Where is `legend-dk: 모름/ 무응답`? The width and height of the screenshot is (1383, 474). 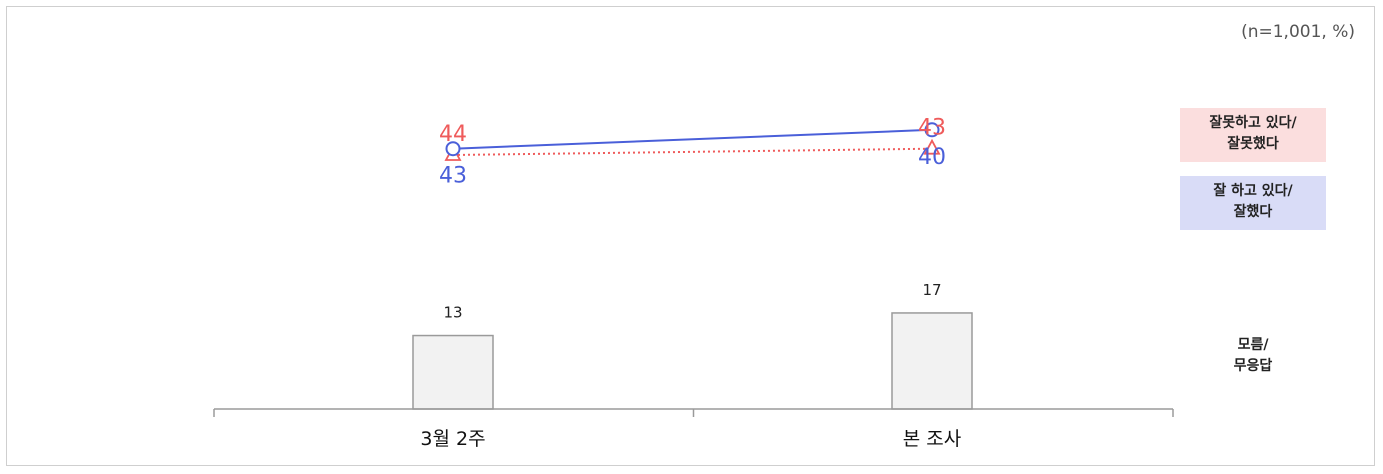 legend-dk: 모름/ 무응답 is located at coordinates (1253, 357).